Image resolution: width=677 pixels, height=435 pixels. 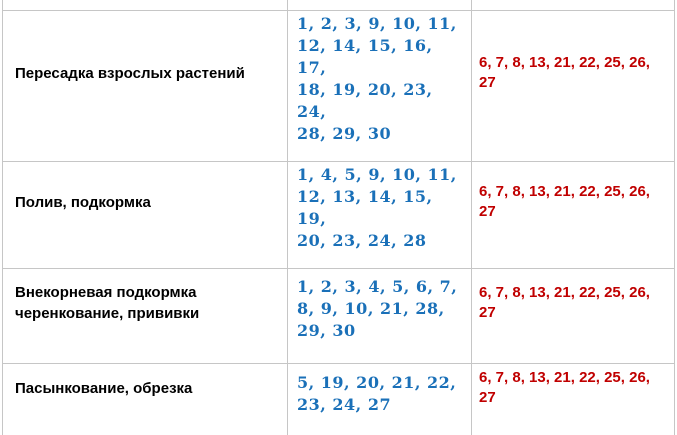 I want to click on unfavorable-days-cell, so click(x=573, y=5).